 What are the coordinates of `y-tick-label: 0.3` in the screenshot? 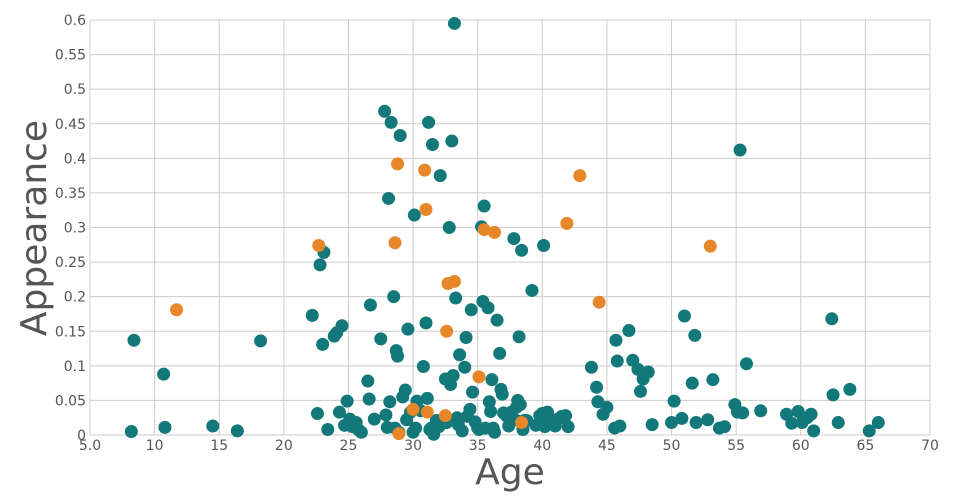 It's located at (75, 229).